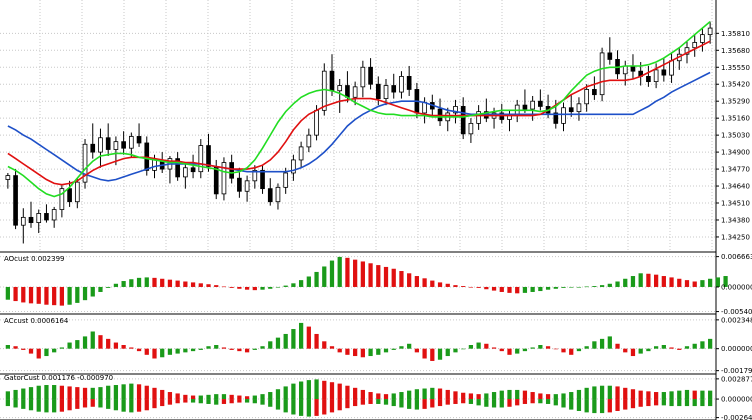 This screenshot has height=420, width=752. What do you see at coordinates (735, 34) in the screenshot?
I see `y-tick-label: 1.35810` at bounding box center [735, 34].